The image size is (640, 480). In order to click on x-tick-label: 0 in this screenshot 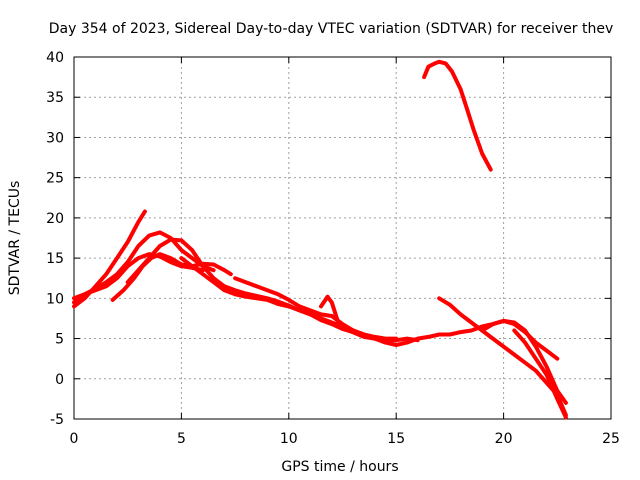, I will do `click(74, 439)`.